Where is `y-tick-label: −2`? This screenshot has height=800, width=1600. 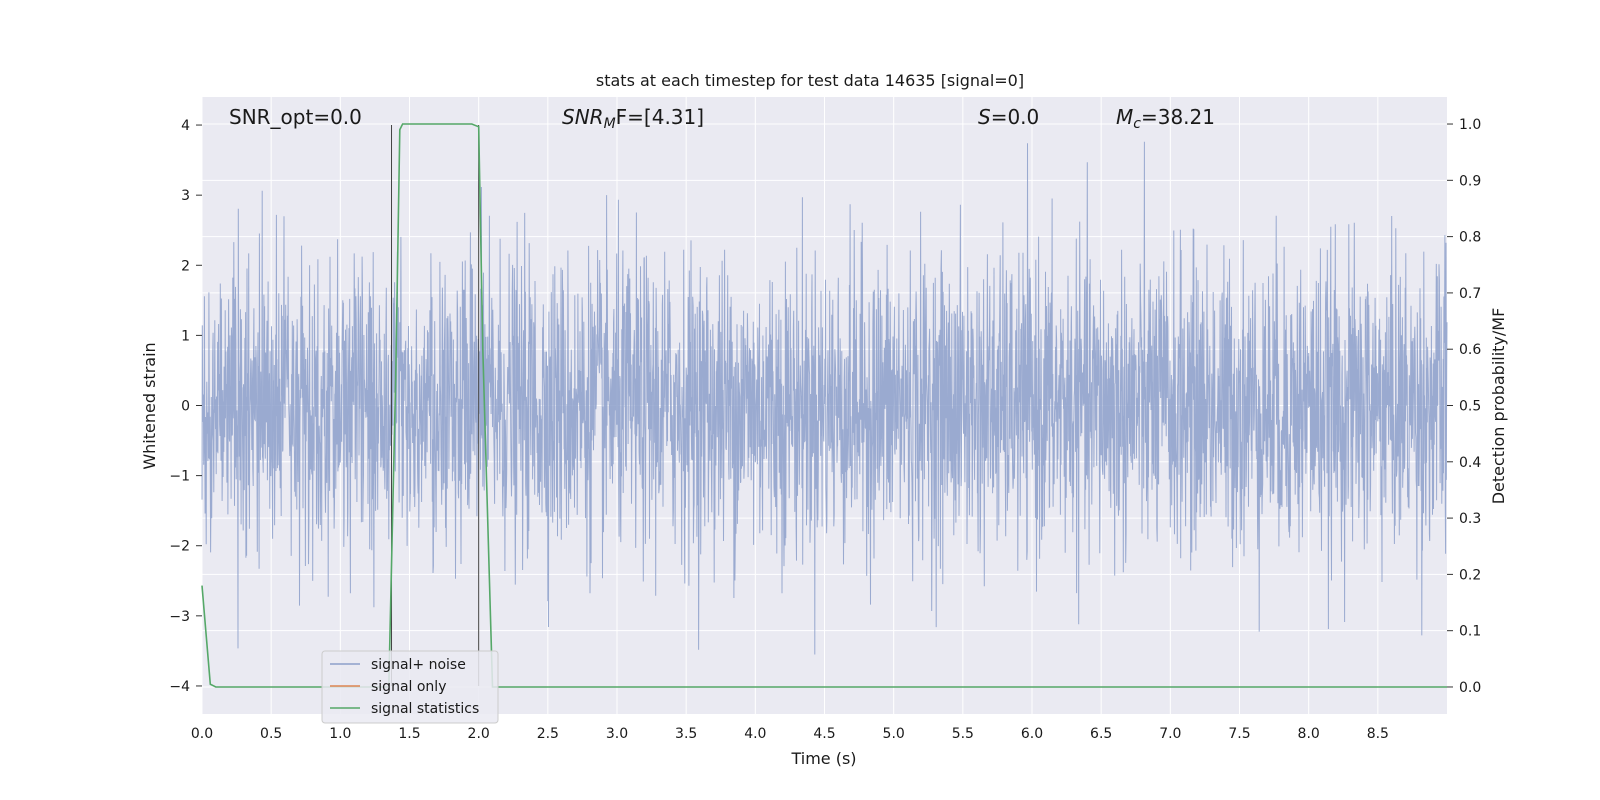
y-tick-label: −2 is located at coordinates (179, 547).